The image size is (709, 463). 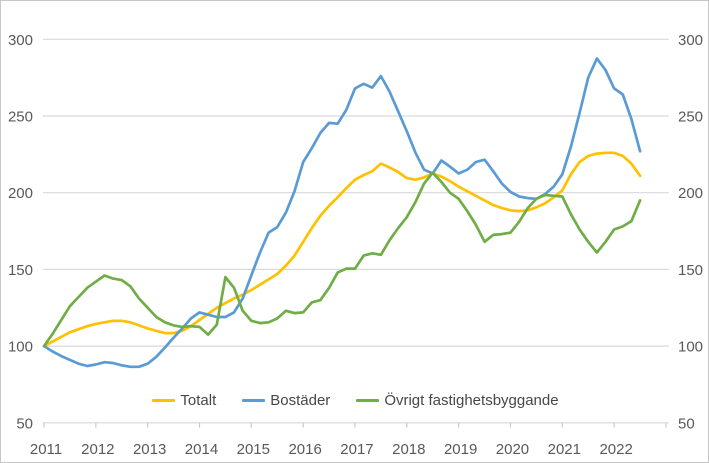 What do you see at coordinates (20, 347) in the screenshot?
I see `y-axis-label-left: 100` at bounding box center [20, 347].